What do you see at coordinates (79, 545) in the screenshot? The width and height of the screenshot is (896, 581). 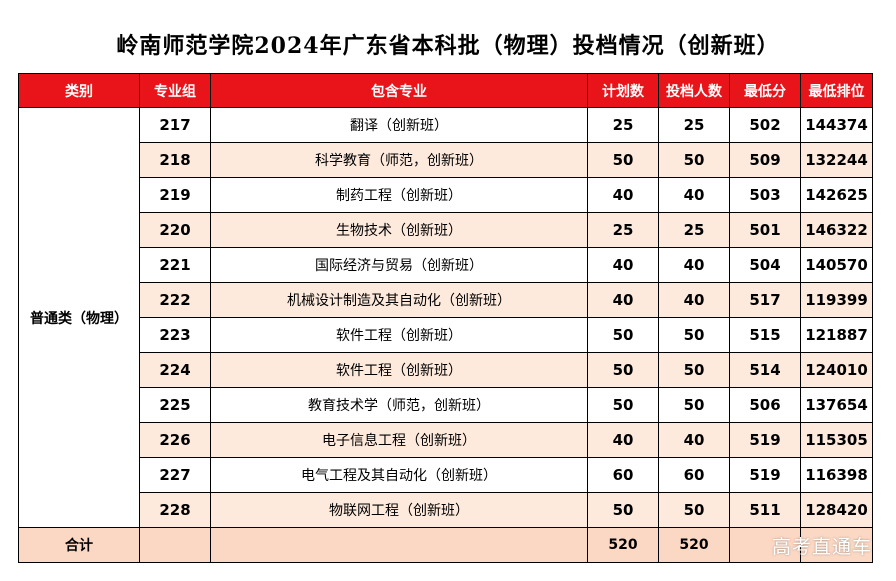 I see `total-label-cell: 合计` at bounding box center [79, 545].